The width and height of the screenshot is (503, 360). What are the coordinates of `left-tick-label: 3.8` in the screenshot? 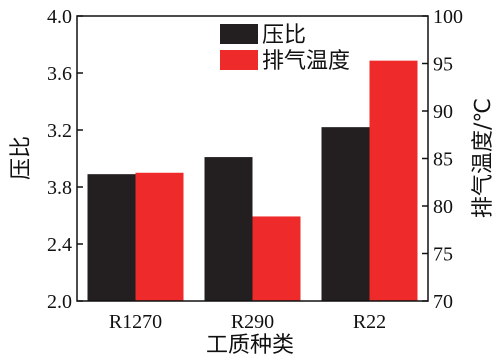 It's located at (59, 188).